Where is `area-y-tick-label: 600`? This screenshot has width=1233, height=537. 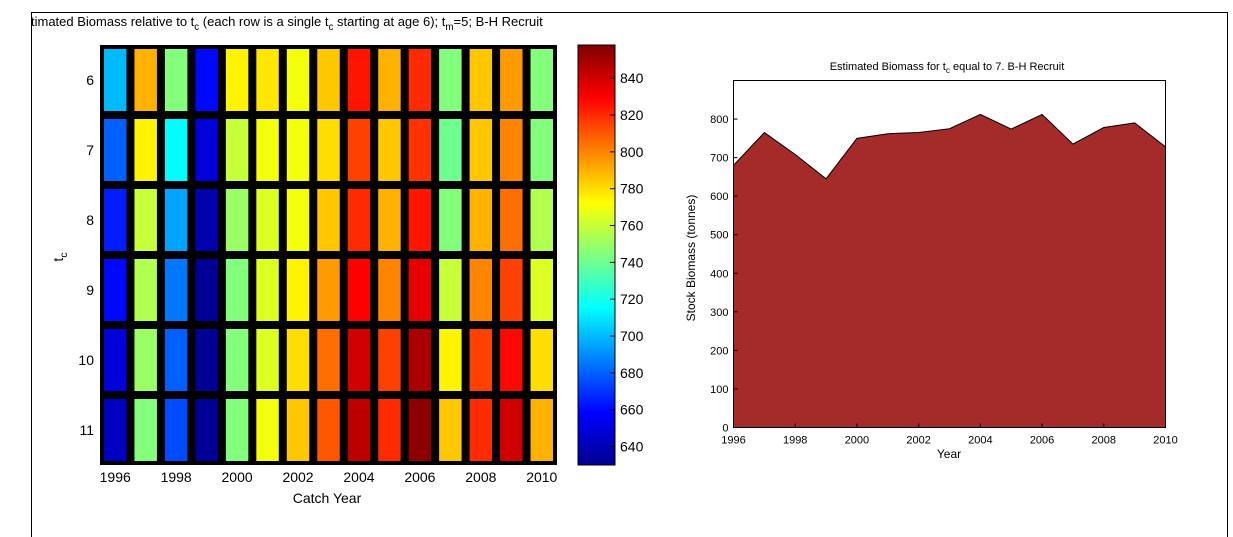 area-y-tick-label: 600 is located at coordinates (719, 197).